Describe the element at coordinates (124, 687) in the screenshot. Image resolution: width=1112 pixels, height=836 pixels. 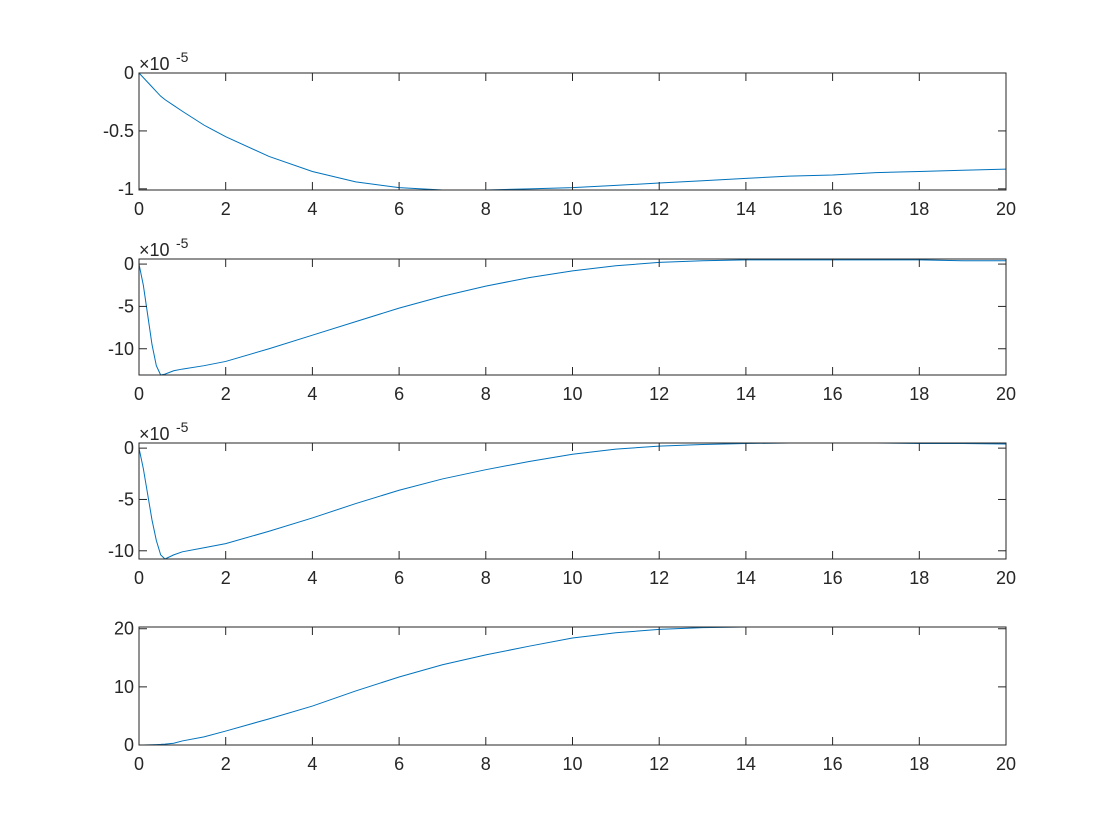
I see `y-tick-label: 10` at that location.